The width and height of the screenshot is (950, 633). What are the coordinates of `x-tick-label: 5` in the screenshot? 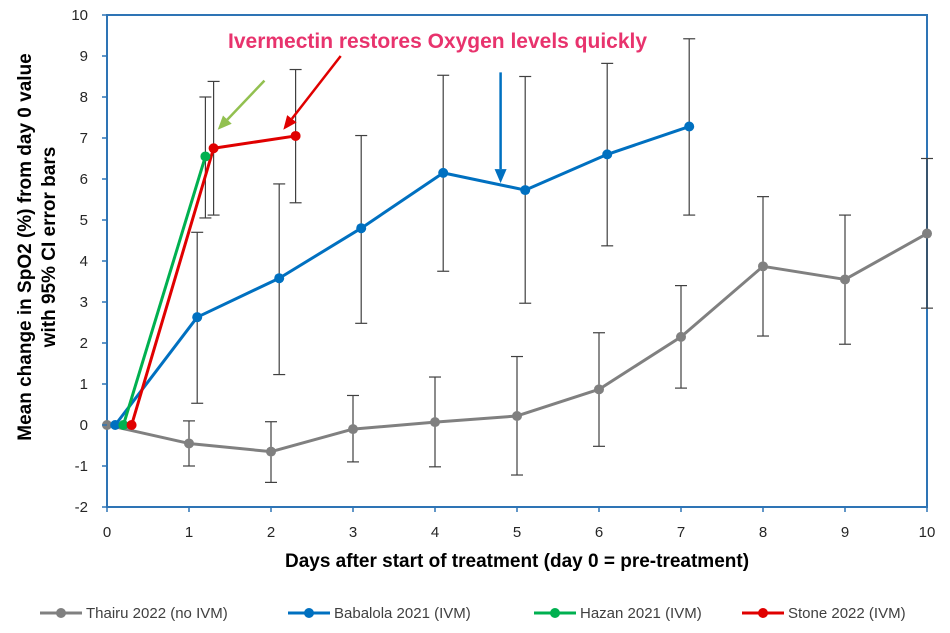 It's located at (517, 532).